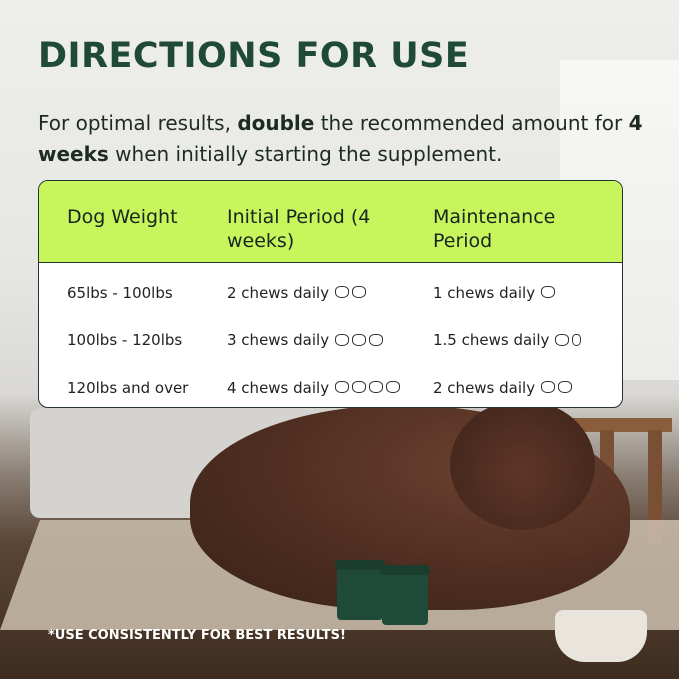 This screenshot has height=679, width=679. I want to click on intro-part: when initially starting the supplement., so click(305, 154).